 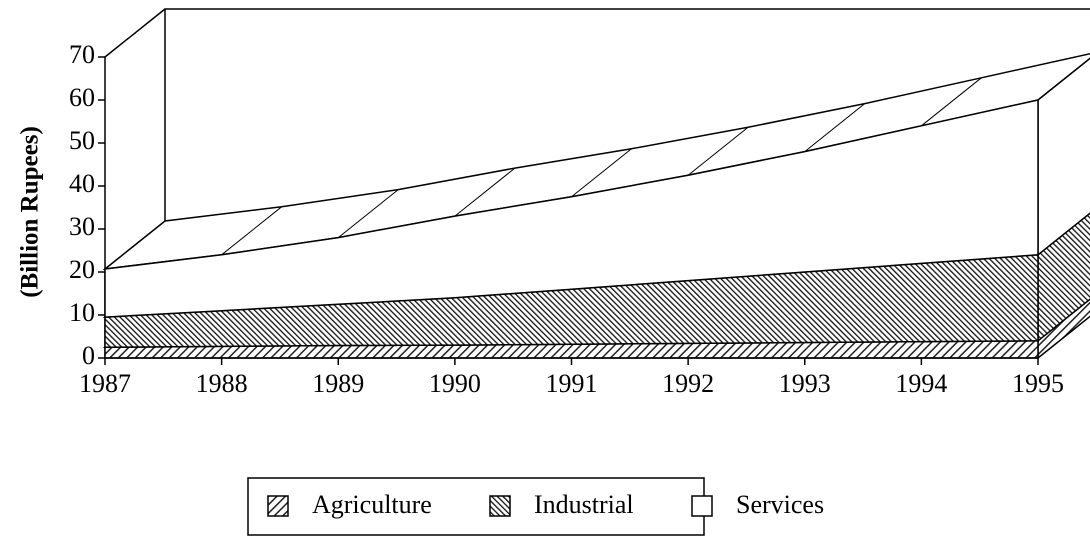 What do you see at coordinates (372, 504) in the screenshot?
I see `legend-label: Agriculture` at bounding box center [372, 504].